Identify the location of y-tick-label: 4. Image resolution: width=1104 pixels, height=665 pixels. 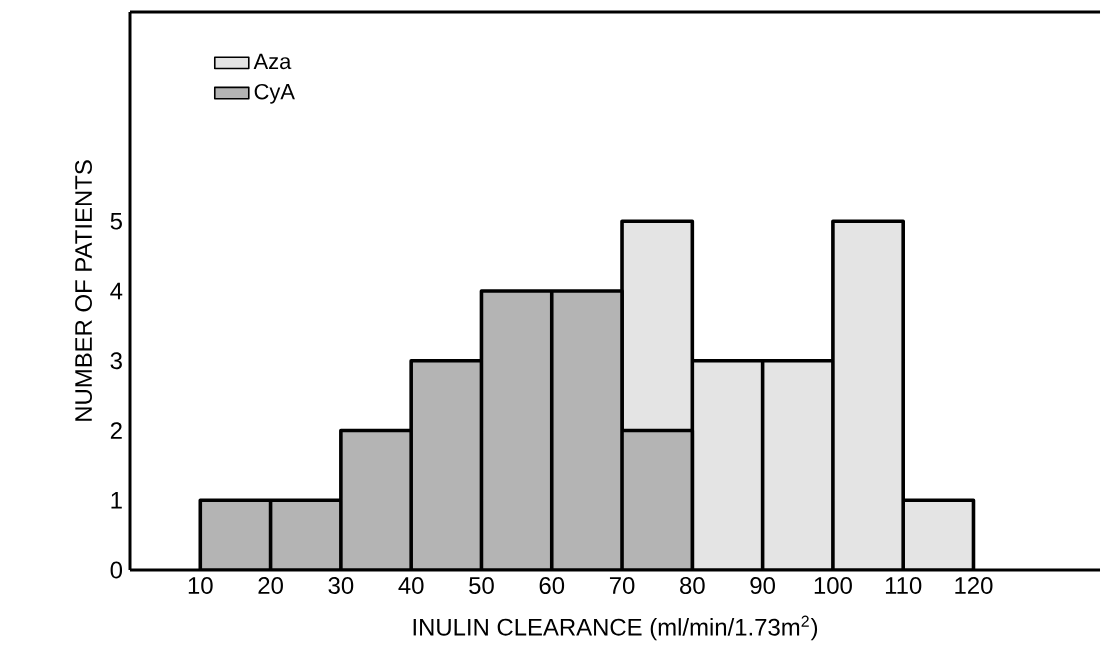
(116, 291).